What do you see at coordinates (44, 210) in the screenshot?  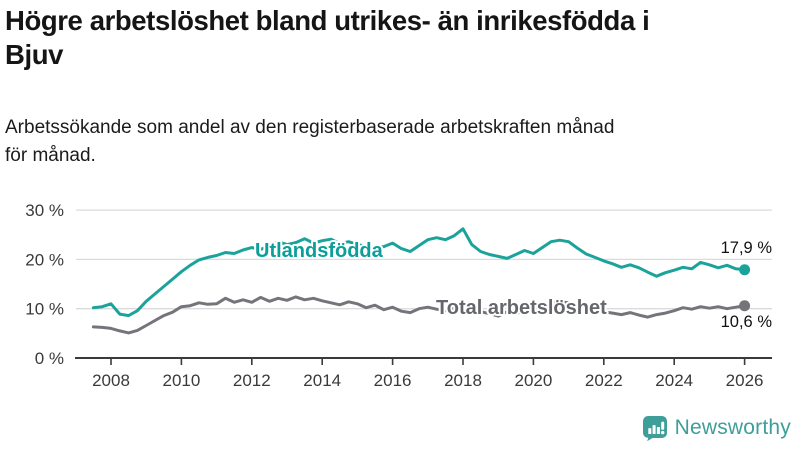 I see `y-axis-tick-label: 30 %` at bounding box center [44, 210].